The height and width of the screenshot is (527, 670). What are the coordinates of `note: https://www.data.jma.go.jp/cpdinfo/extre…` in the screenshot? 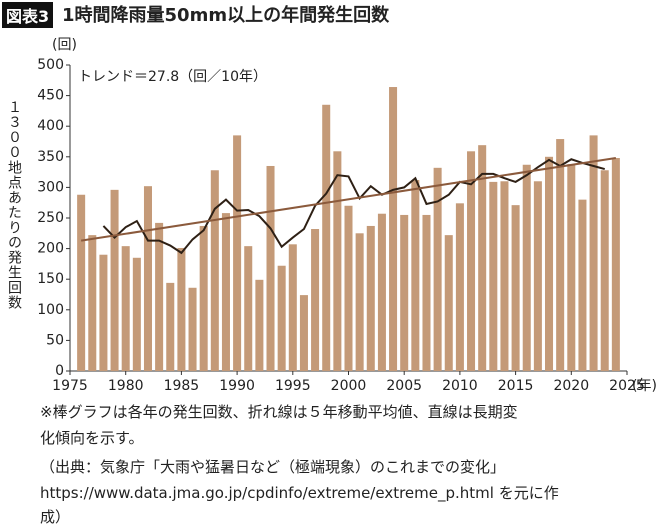 It's located at (299, 493).